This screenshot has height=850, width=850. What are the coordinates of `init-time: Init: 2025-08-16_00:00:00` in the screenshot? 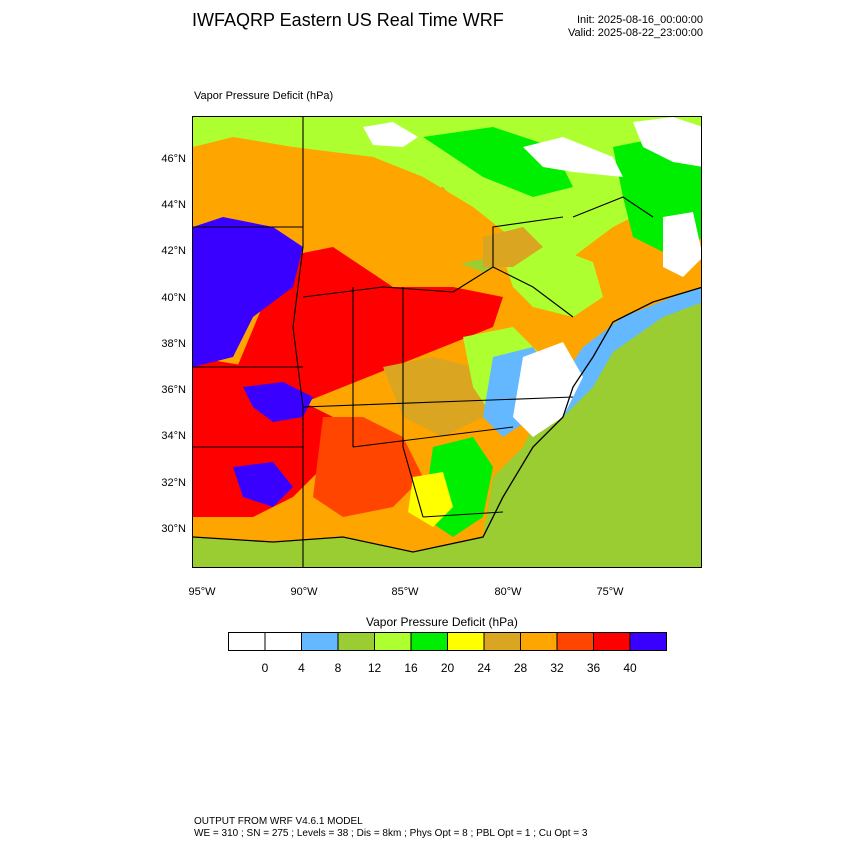 It's located at (640, 20).